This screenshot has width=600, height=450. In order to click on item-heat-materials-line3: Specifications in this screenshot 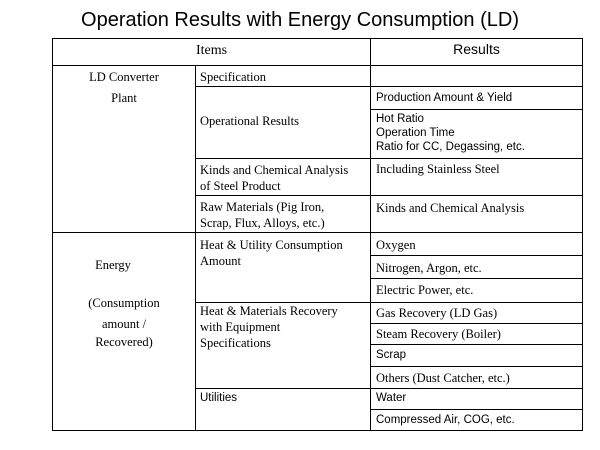, I will do `click(235, 343)`.